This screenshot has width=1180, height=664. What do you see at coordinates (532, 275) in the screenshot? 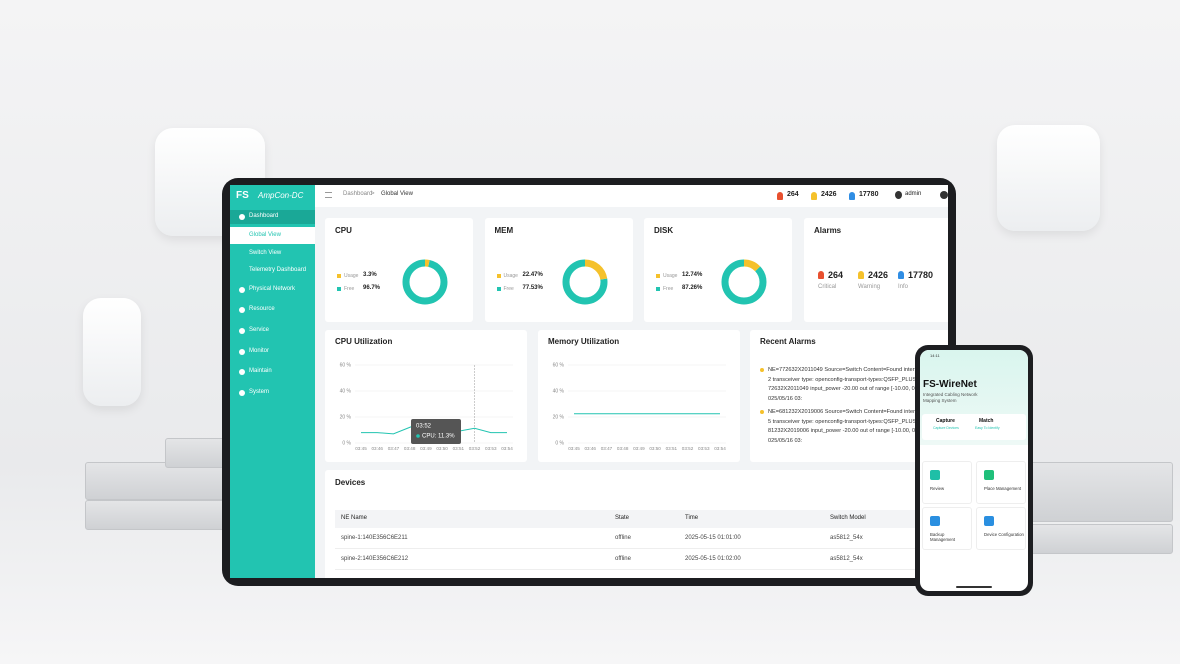
I see `legend-value: 22.47%` at bounding box center [532, 275].